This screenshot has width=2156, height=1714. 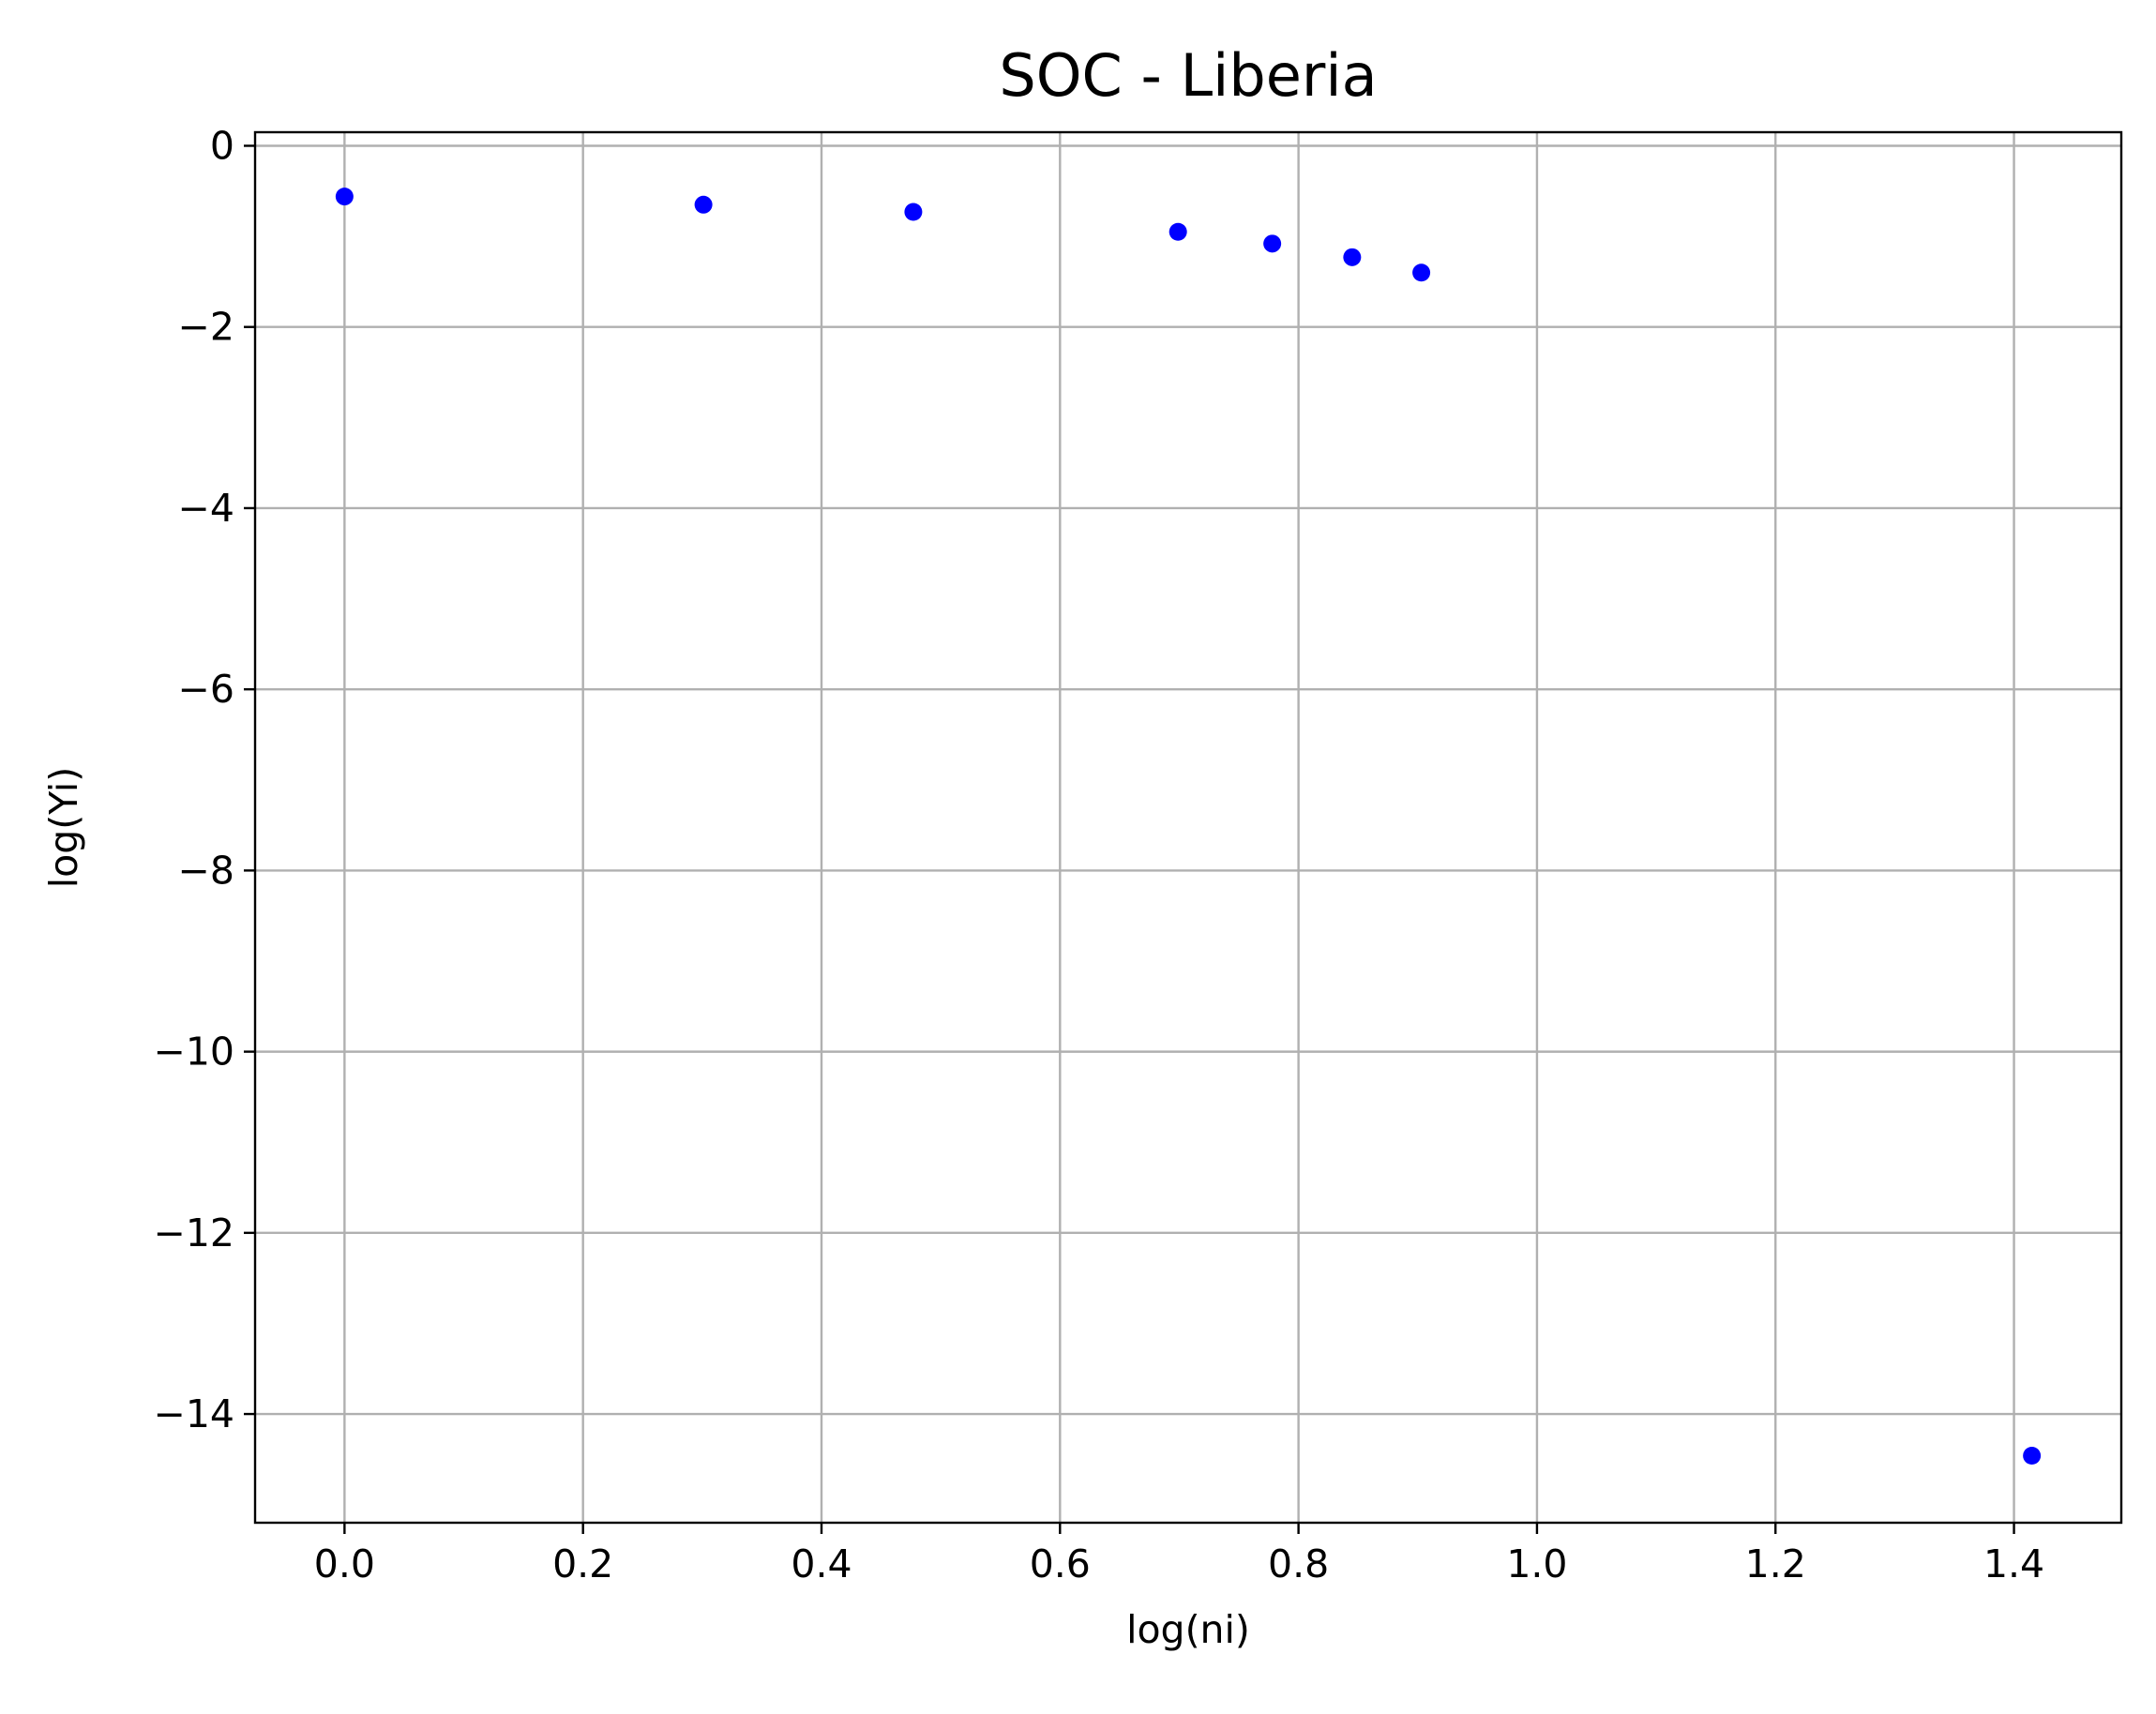 What do you see at coordinates (206, 689) in the screenshot?
I see `y-tick-label: −6` at bounding box center [206, 689].